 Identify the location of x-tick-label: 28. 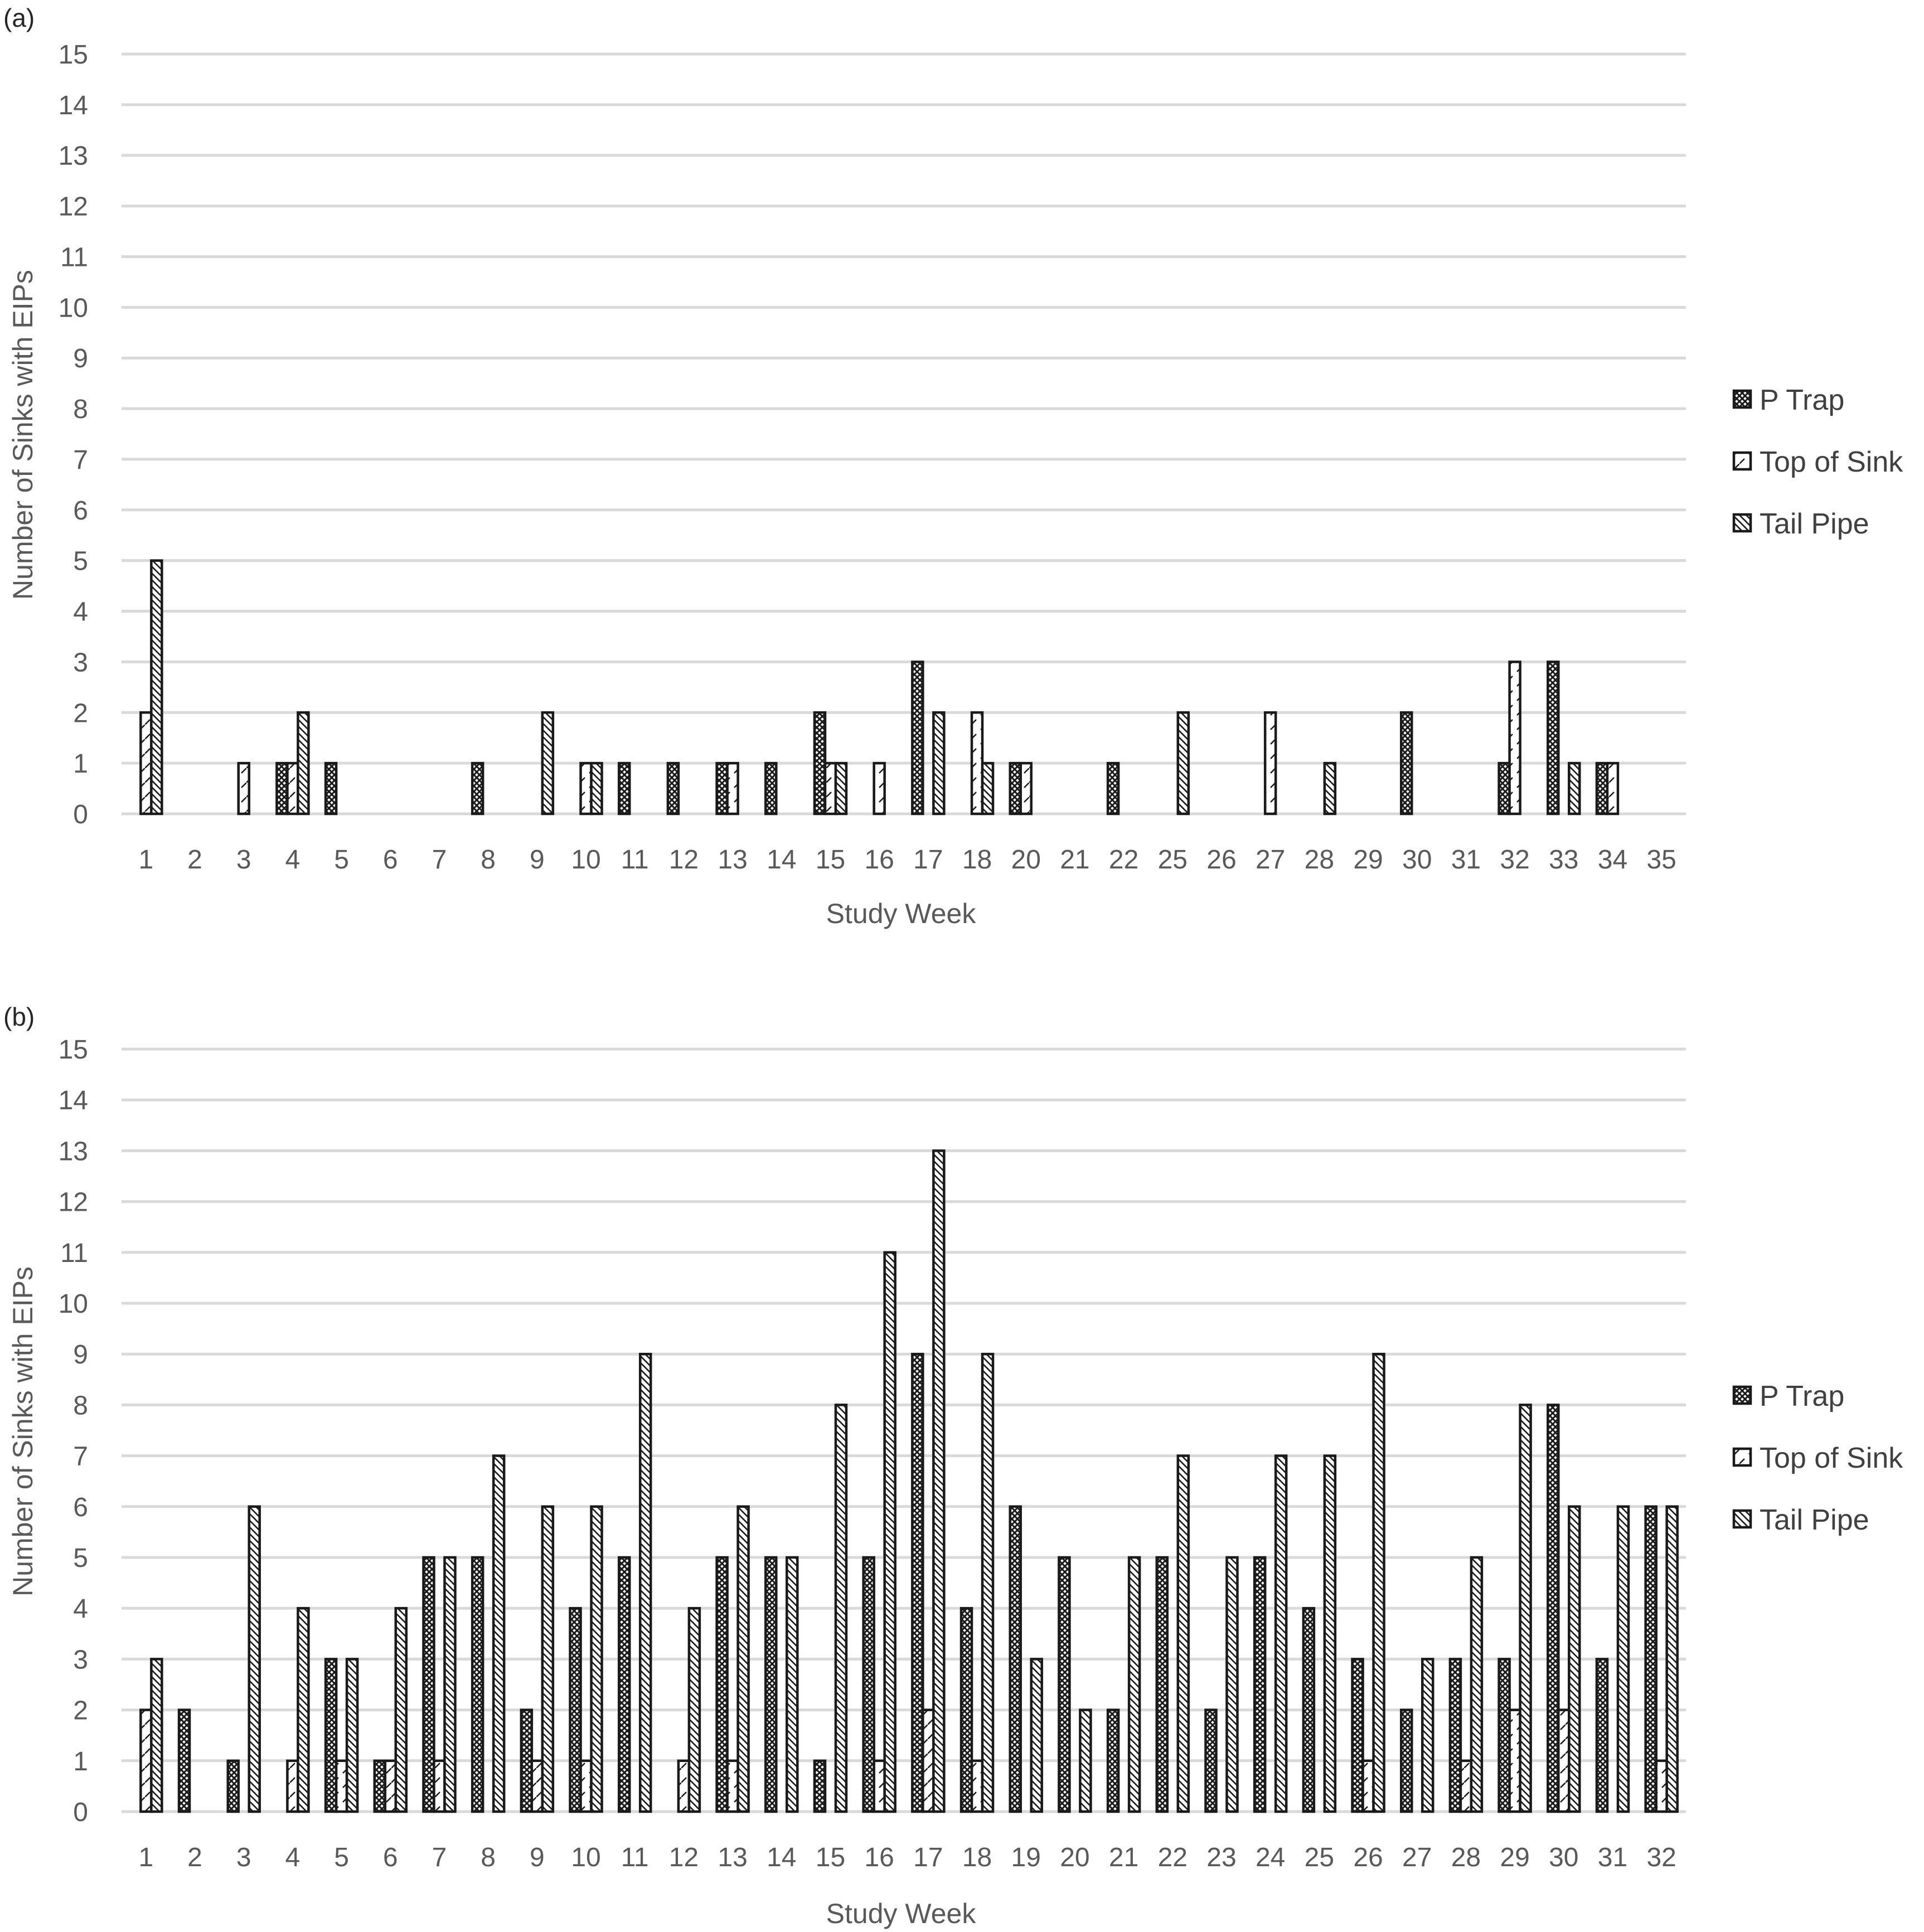
(1466, 1857).